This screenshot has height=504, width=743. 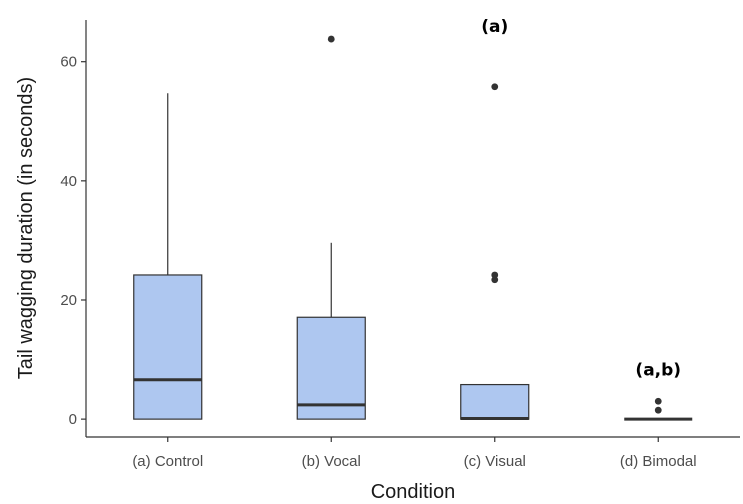 What do you see at coordinates (68, 181) in the screenshot?
I see `y-tick-label: 40` at bounding box center [68, 181].